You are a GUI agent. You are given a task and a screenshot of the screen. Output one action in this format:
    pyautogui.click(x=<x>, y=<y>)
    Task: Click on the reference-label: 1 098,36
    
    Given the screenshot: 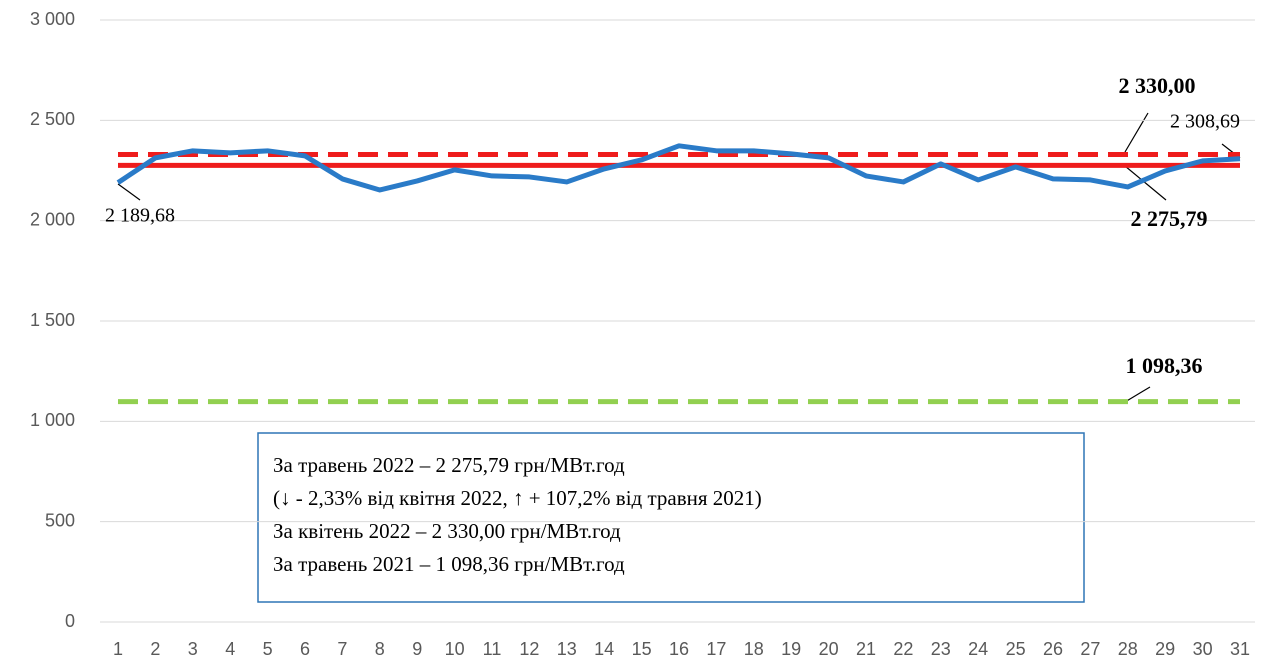 What is the action you would take?
    pyautogui.click(x=1164, y=365)
    